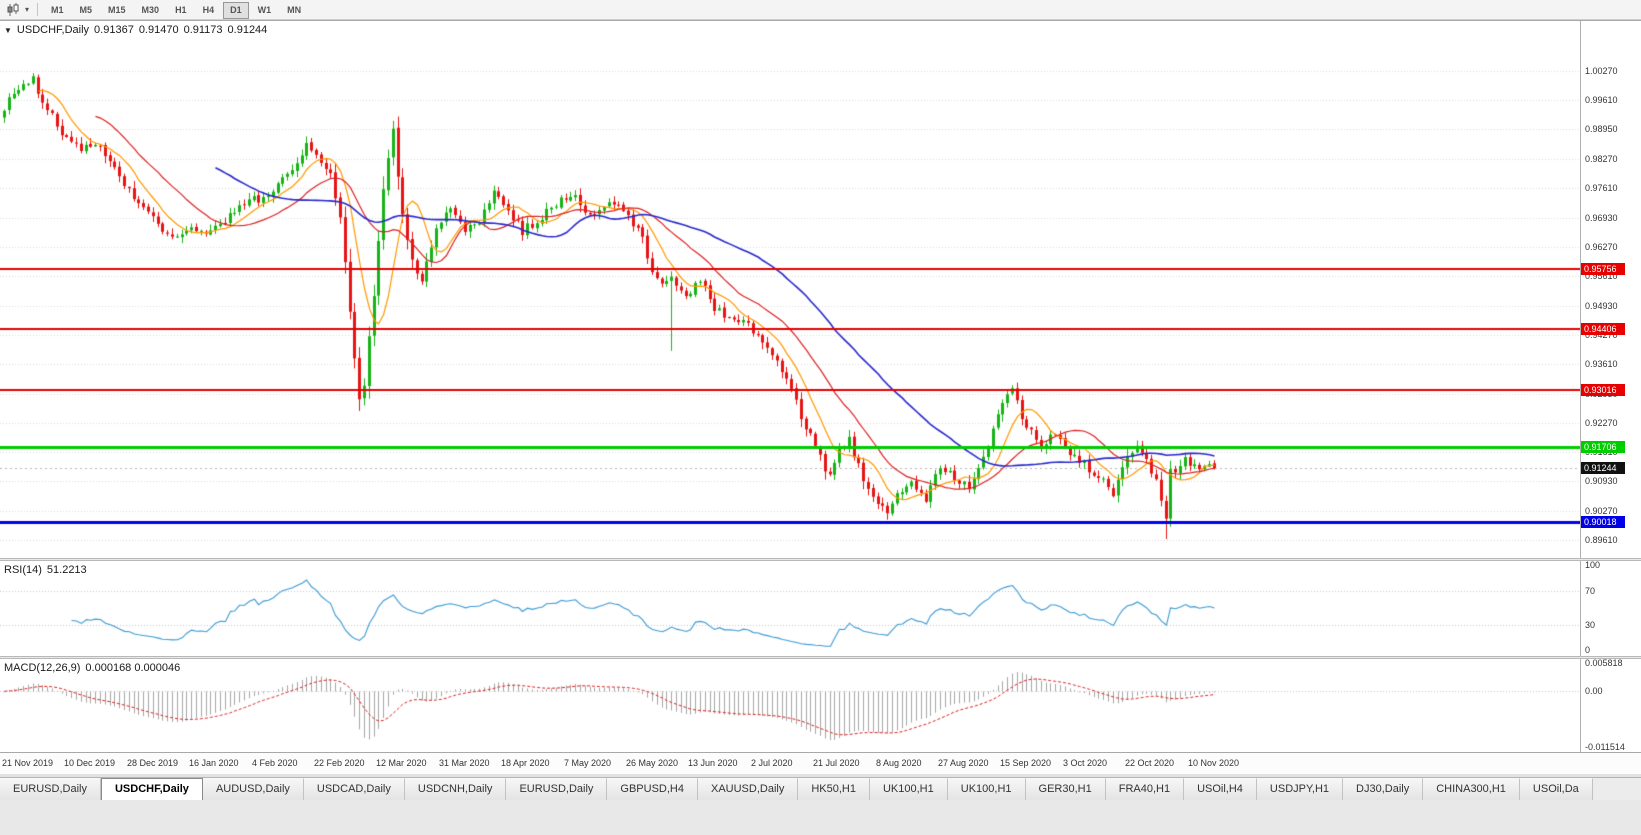 This screenshot has width=1641, height=835. Describe the element at coordinates (1085, 763) in the screenshot. I see `time-axis-label: 3 Oct 2020` at that location.